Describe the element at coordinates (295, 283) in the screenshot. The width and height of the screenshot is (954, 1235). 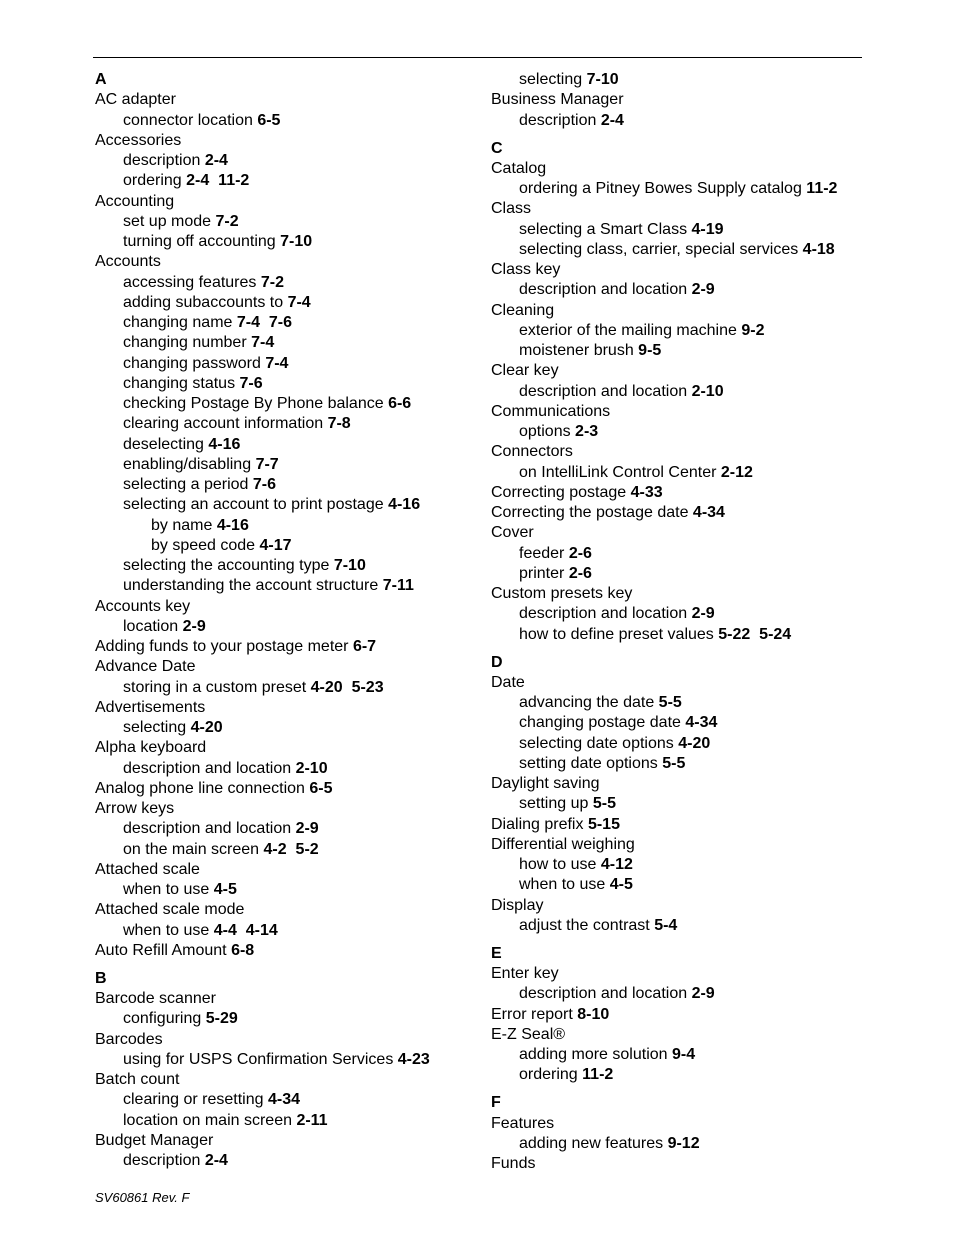
I see `index-entry: accessing features 7-2` at that location.